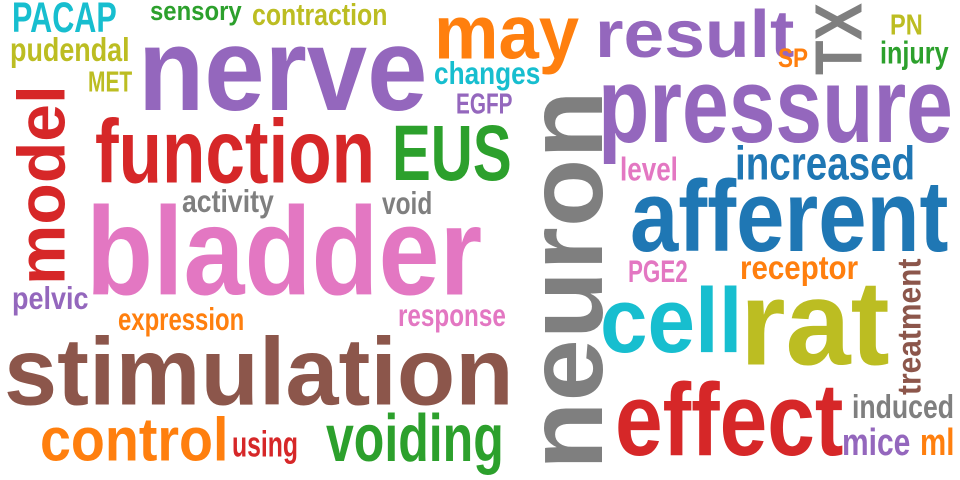 The width and height of the screenshot is (960, 480). What do you see at coordinates (181, 319) in the screenshot?
I see `word-expression: expression` at bounding box center [181, 319].